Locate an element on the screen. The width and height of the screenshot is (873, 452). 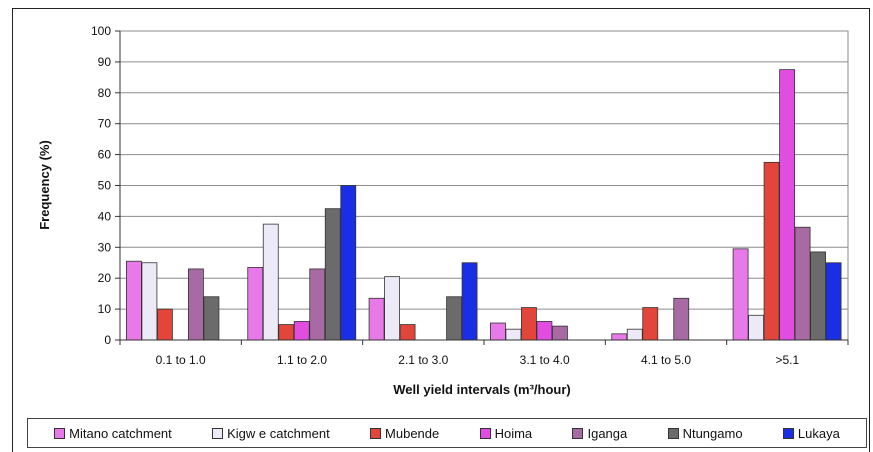
legend-item: Lukaya is located at coordinates (811, 433).